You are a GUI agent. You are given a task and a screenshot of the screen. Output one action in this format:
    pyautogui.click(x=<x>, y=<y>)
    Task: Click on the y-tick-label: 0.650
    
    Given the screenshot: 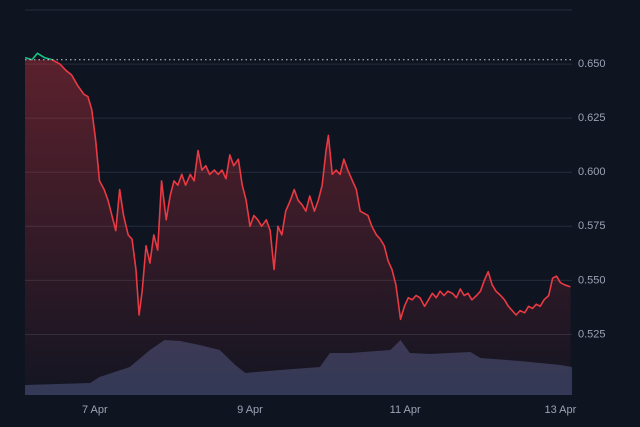 What is the action you would take?
    pyautogui.click(x=592, y=64)
    